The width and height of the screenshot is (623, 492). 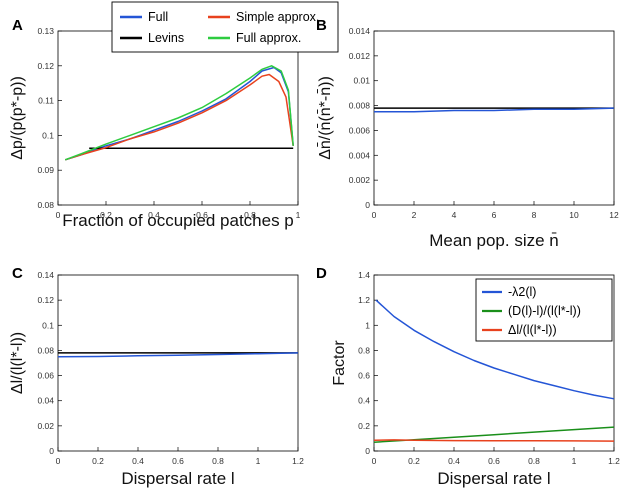 I want to click on panel-a-series, so click(x=179, y=113).